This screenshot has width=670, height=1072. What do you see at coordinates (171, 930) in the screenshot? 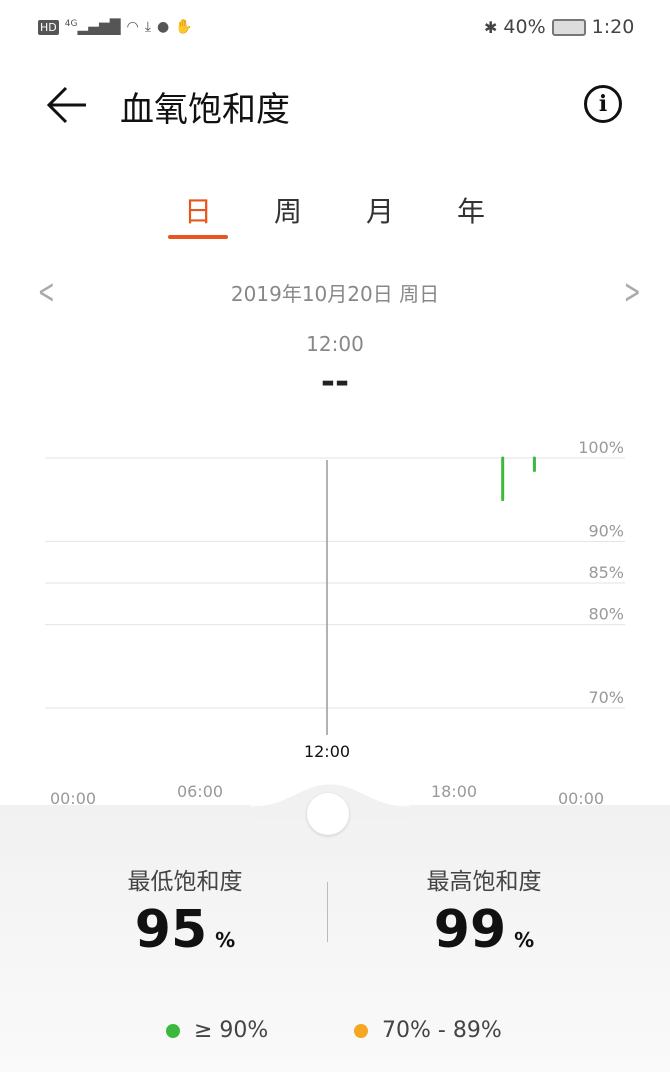
I see `min-value: 95` at bounding box center [171, 930].